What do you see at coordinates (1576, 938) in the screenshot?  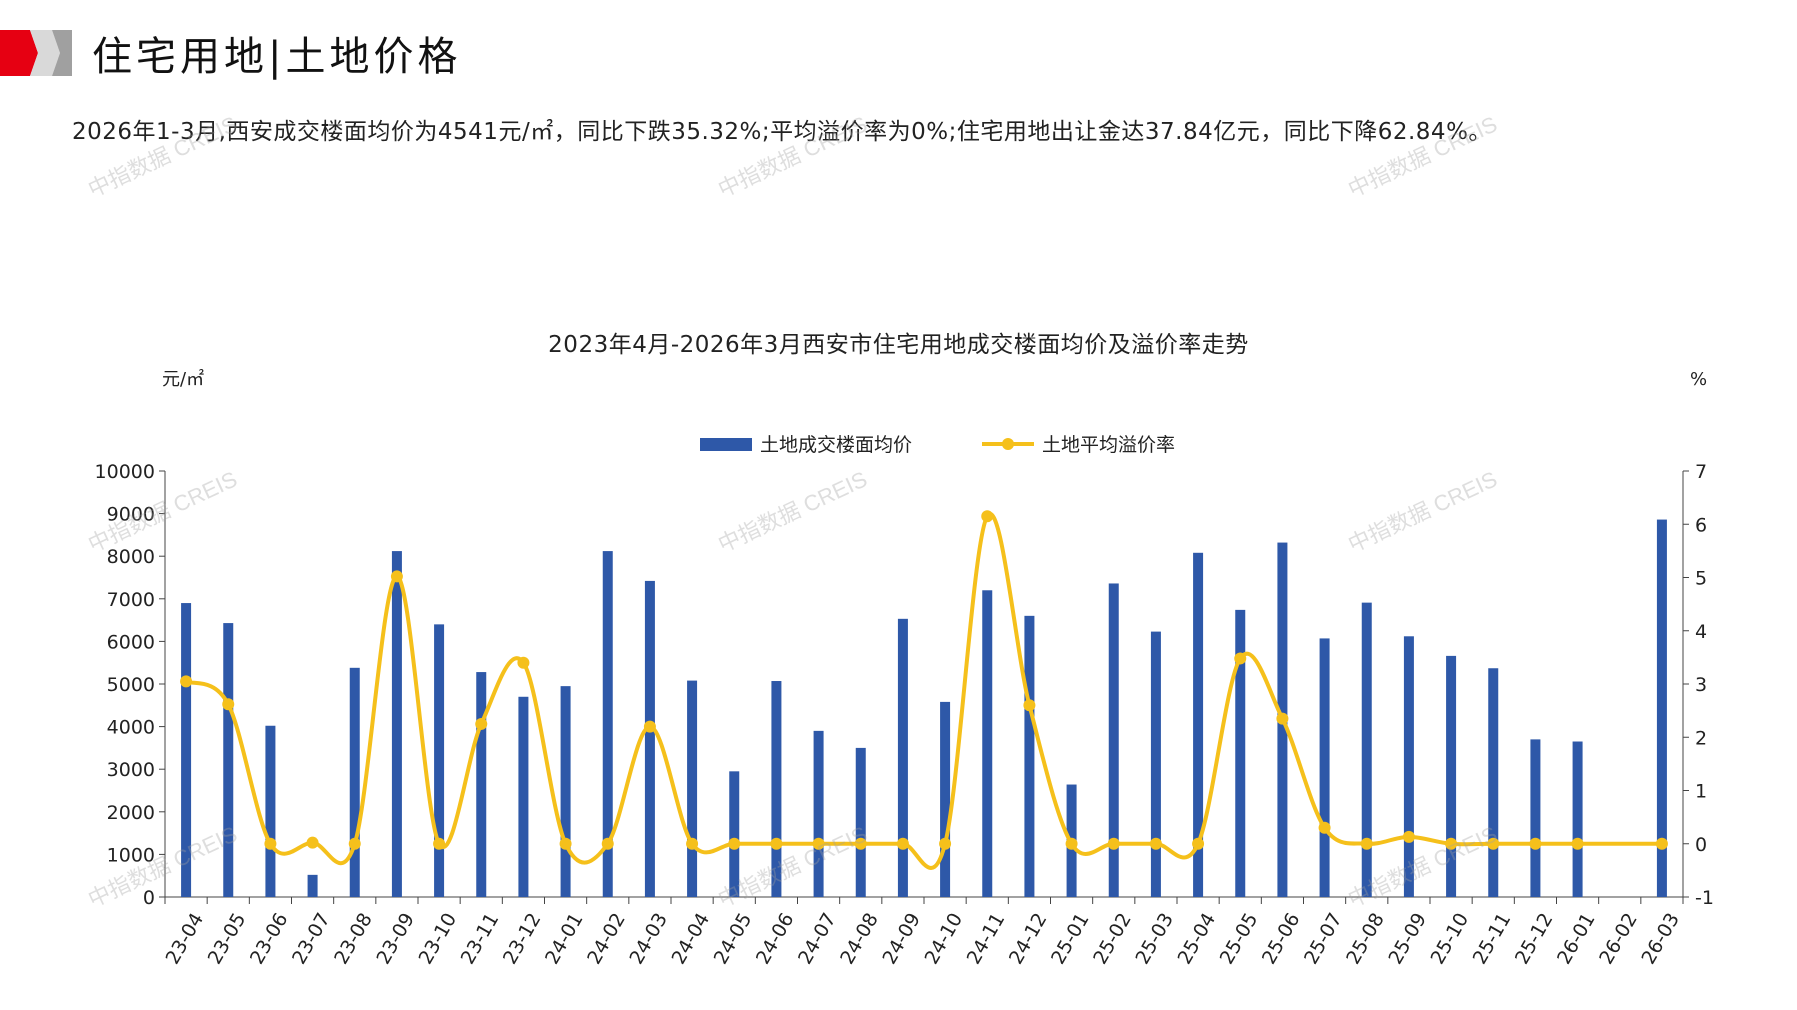 I see `x-tick-label: 26-01` at bounding box center [1576, 938].